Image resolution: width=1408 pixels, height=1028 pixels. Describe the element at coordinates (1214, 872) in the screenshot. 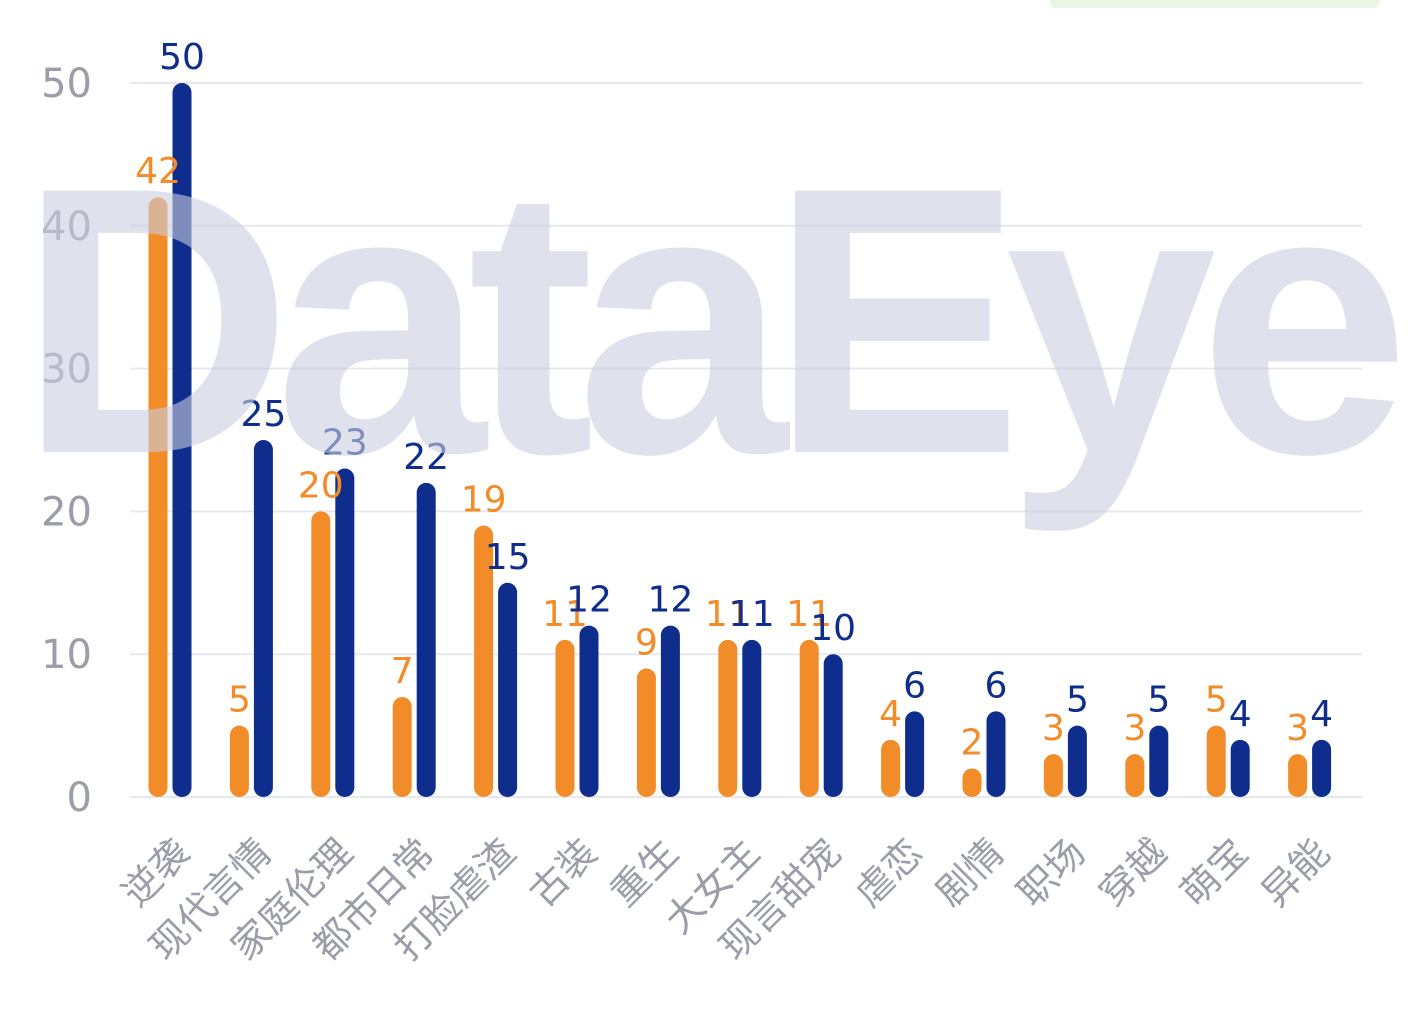

I see `x-tick-label-13: 萌宝` at that location.